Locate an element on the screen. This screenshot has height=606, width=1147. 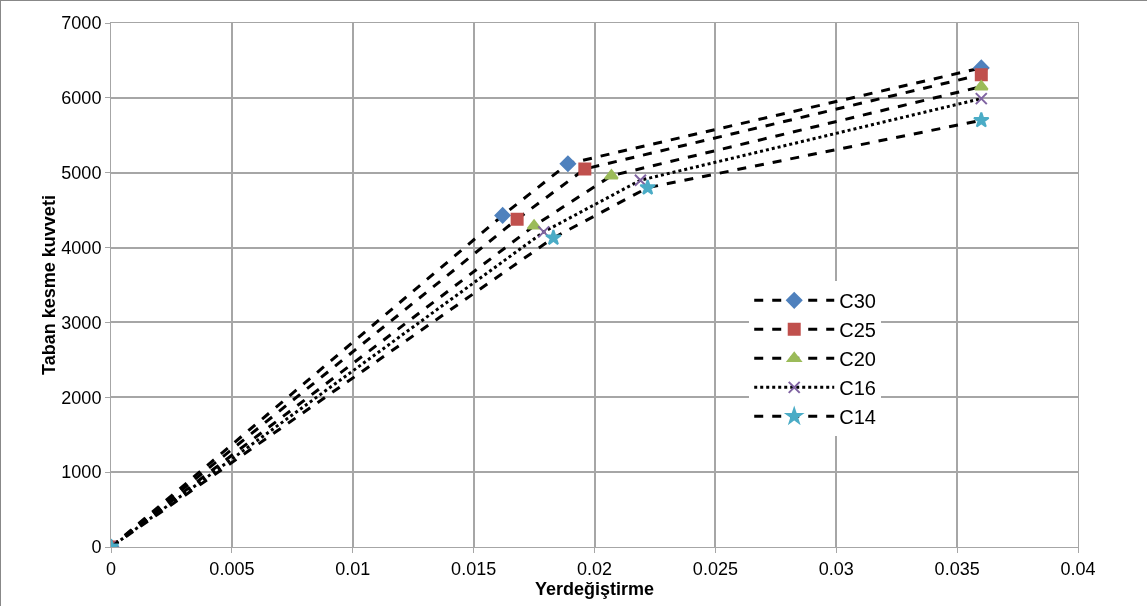
x-tick-label: 0.03 is located at coordinates (836, 568).